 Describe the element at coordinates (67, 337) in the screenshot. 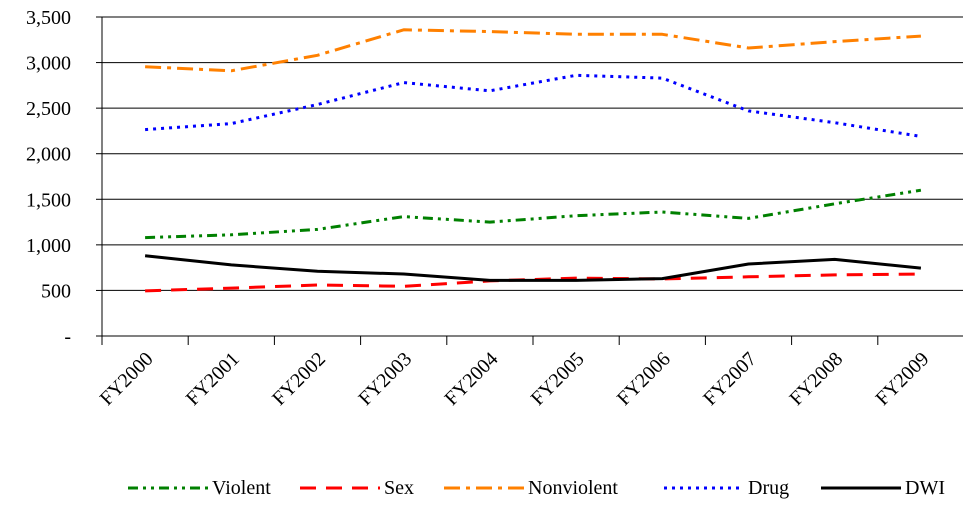

I see `y-tick-label: -` at that location.